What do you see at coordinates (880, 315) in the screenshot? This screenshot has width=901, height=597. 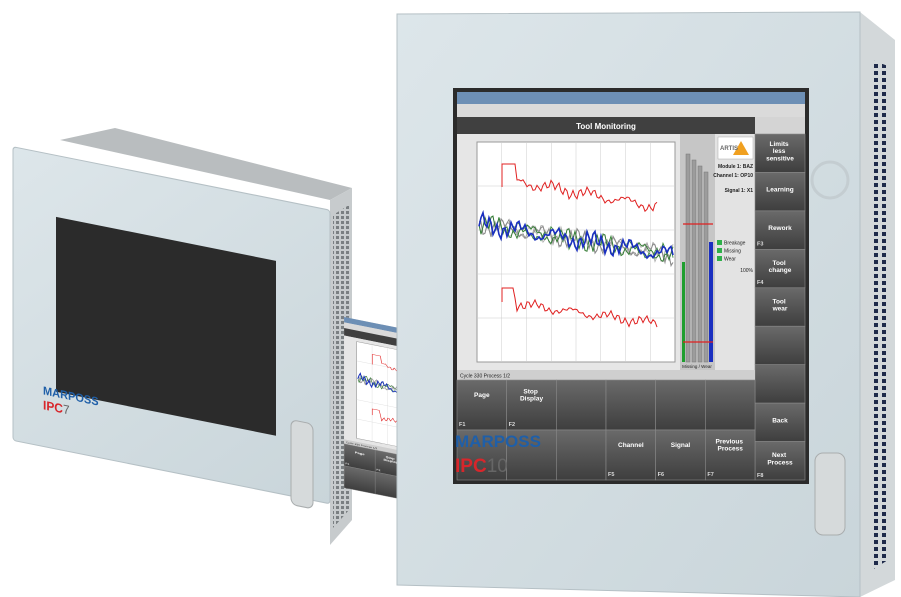 I see `side-vents` at bounding box center [880, 315].